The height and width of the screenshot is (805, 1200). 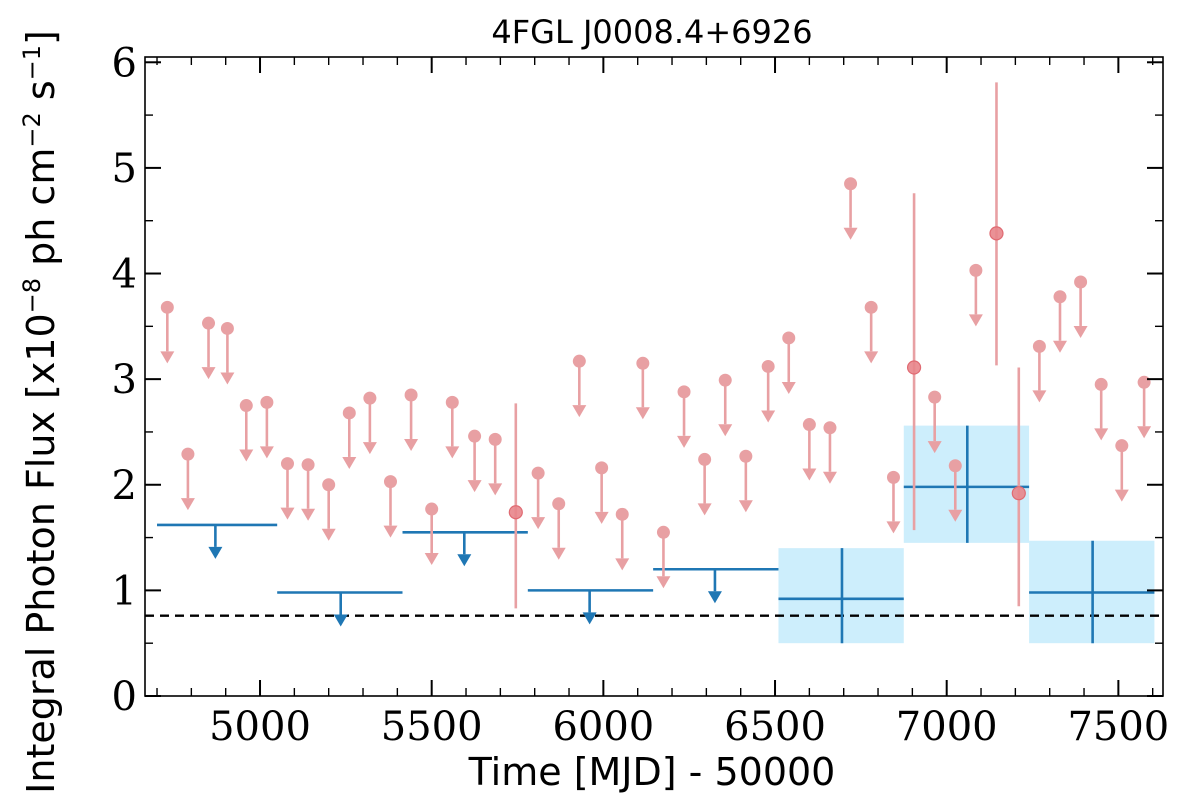 What do you see at coordinates (40, 412) in the screenshot?
I see `y-axis-label: Integral Photon Flux [x10−8 ph cm−2 s−1]` at bounding box center [40, 412].